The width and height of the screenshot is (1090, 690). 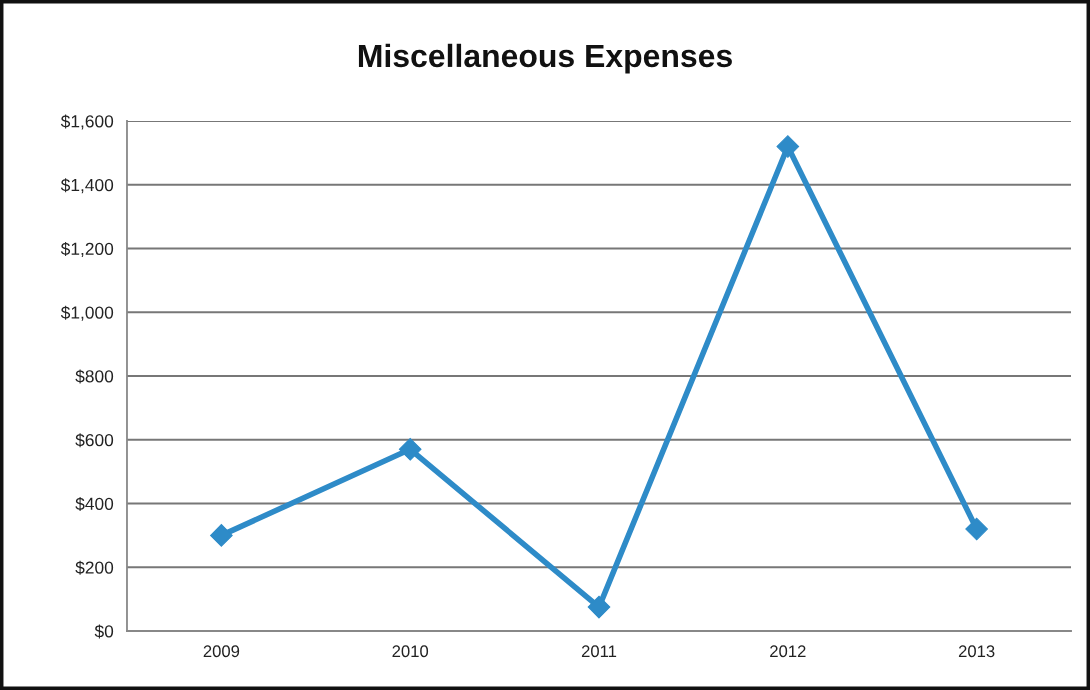 I want to click on x-tick-label: 2011, so click(x=599, y=651).